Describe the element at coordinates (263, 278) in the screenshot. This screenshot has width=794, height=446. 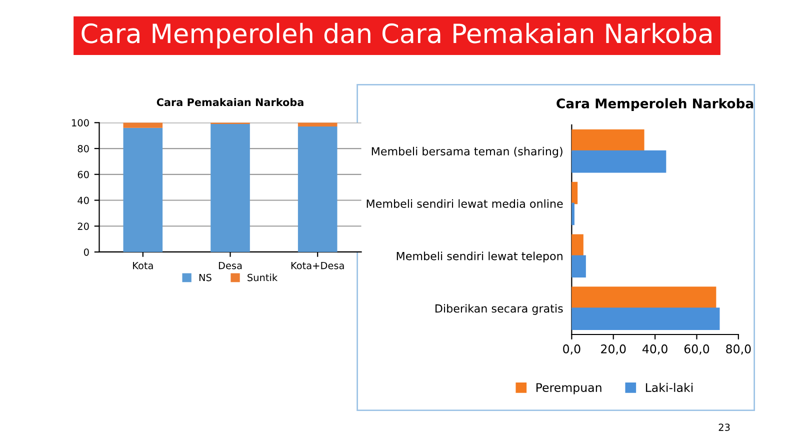
I see `legend-label: Suntik` at that location.